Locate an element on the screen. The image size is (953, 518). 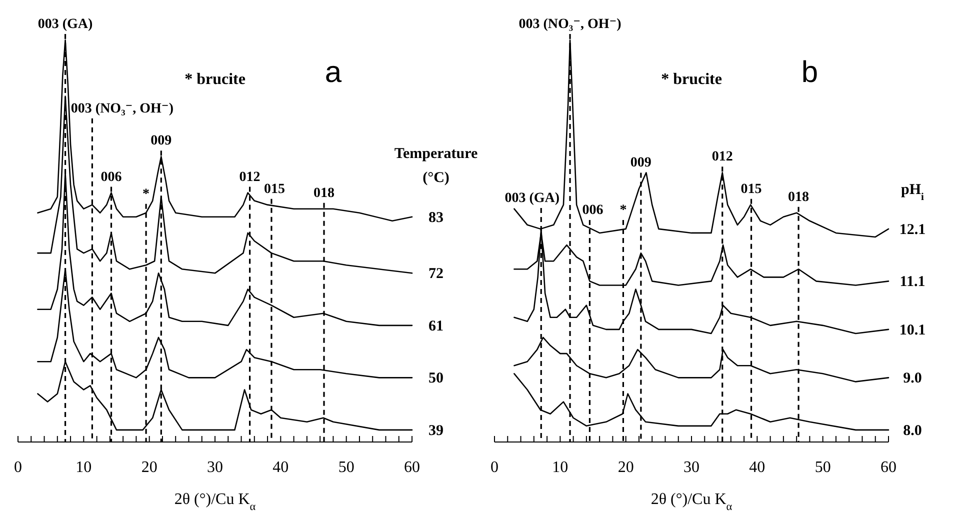
legend-title: Temperature (°C) is located at coordinates (436, 166).